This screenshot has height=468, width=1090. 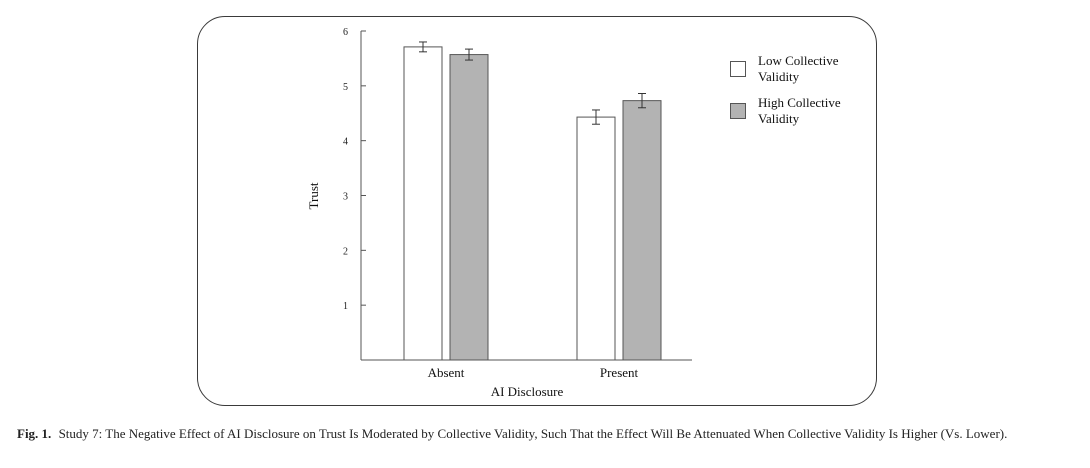 I want to click on x-tick-label: Present, so click(x=619, y=372).